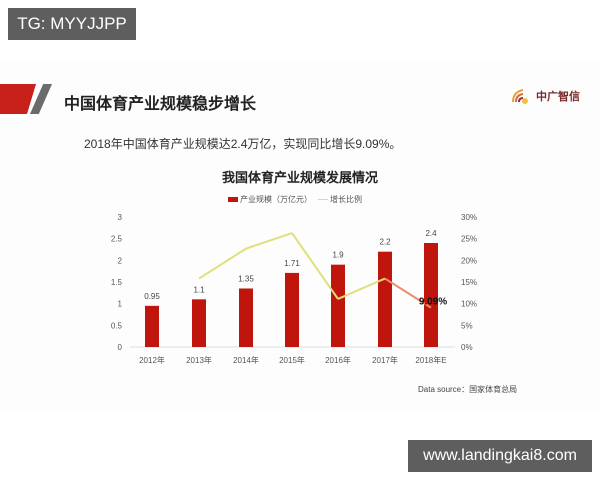 This screenshot has height=480, width=600. What do you see at coordinates (299, 177) in the screenshot?
I see `chart-title: 我国体育产业规模发展情况` at bounding box center [299, 177].